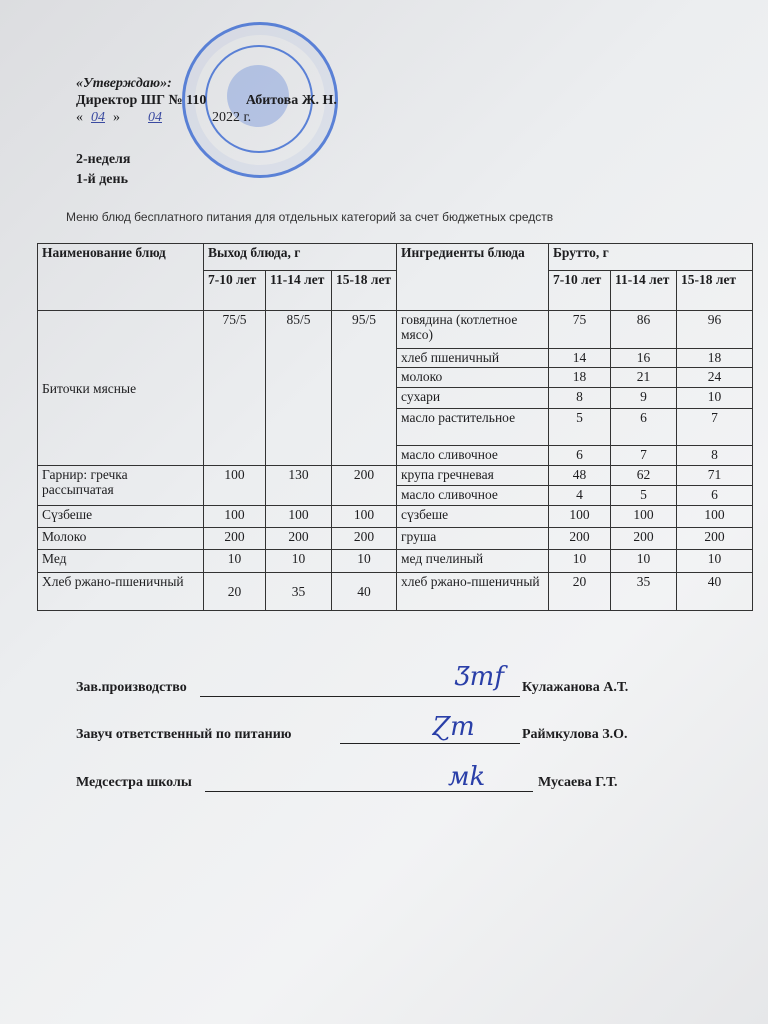  What do you see at coordinates (643, 329) in the screenshot?
I see `ingredient-brutto: 86` at bounding box center [643, 329].